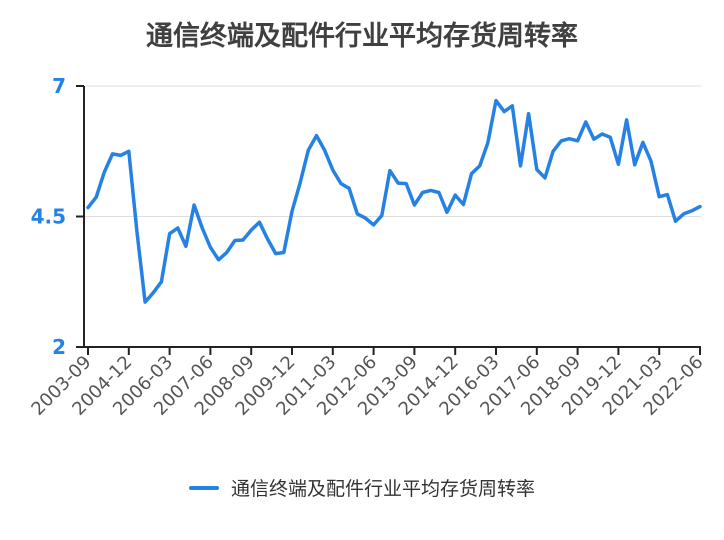 The width and height of the screenshot is (724, 540). Describe the element at coordinates (362, 36) in the screenshot. I see `chart-title: 通信终端及配件行业平均存货周转率` at that location.